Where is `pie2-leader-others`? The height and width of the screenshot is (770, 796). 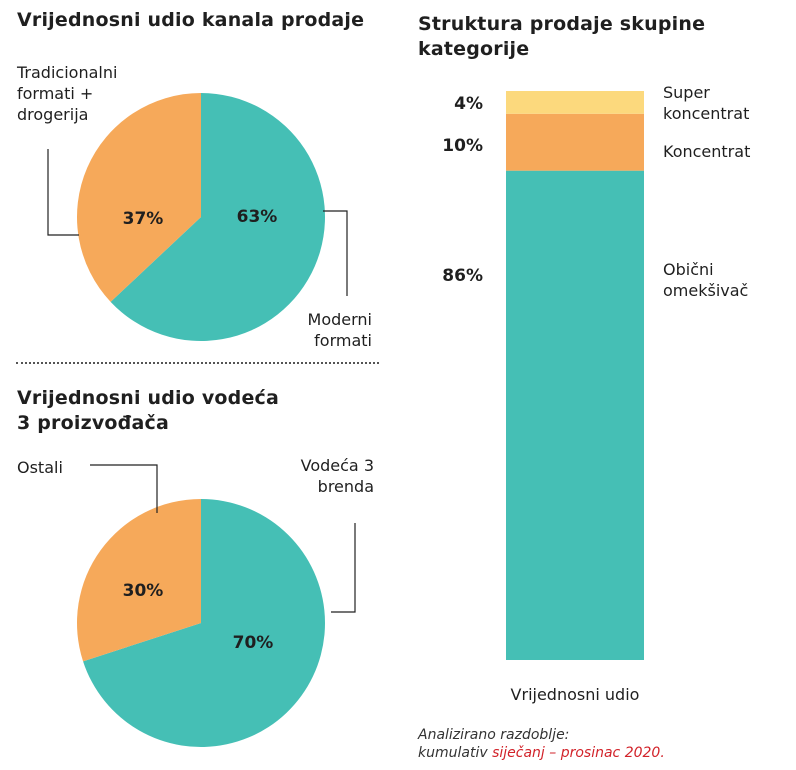 pie2-leader-others is located at coordinates (124, 488).